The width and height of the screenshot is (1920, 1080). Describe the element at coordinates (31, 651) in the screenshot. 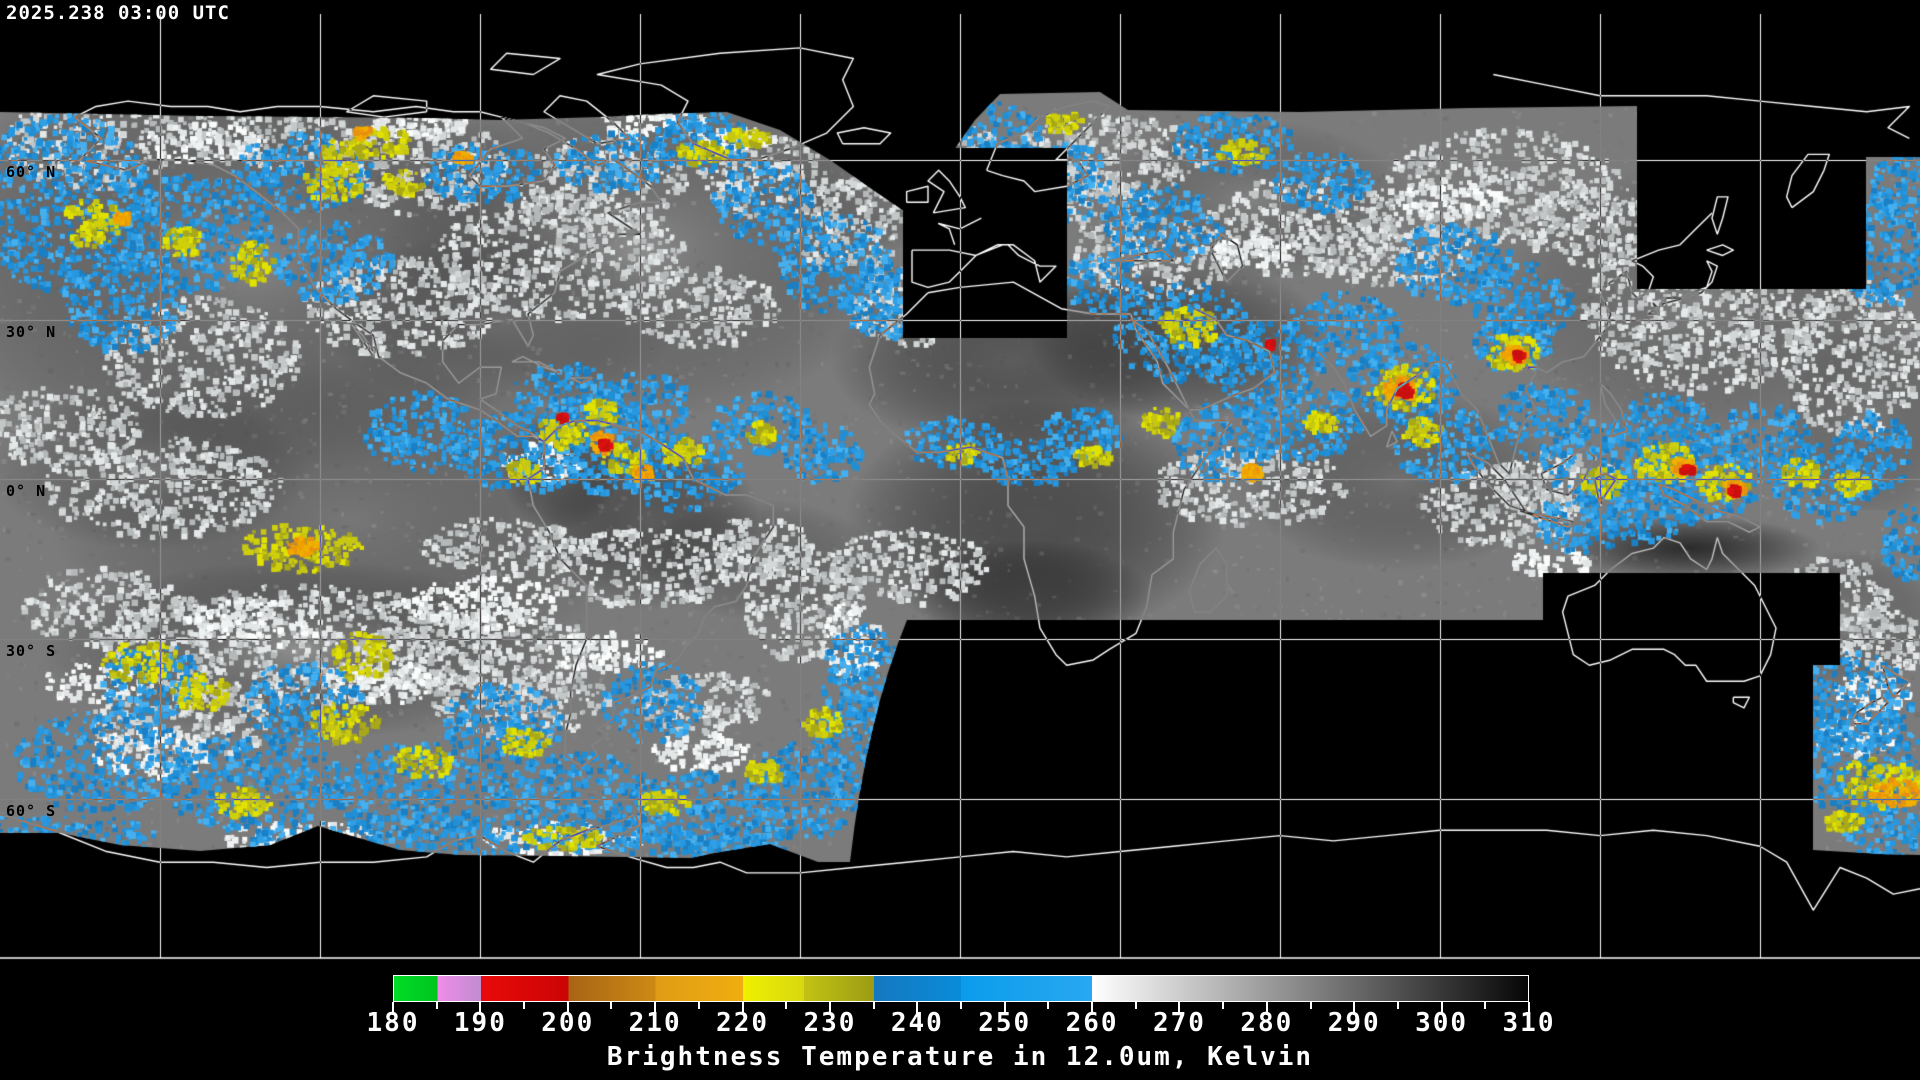

I see `latitude-label-30s: 30° S` at that location.